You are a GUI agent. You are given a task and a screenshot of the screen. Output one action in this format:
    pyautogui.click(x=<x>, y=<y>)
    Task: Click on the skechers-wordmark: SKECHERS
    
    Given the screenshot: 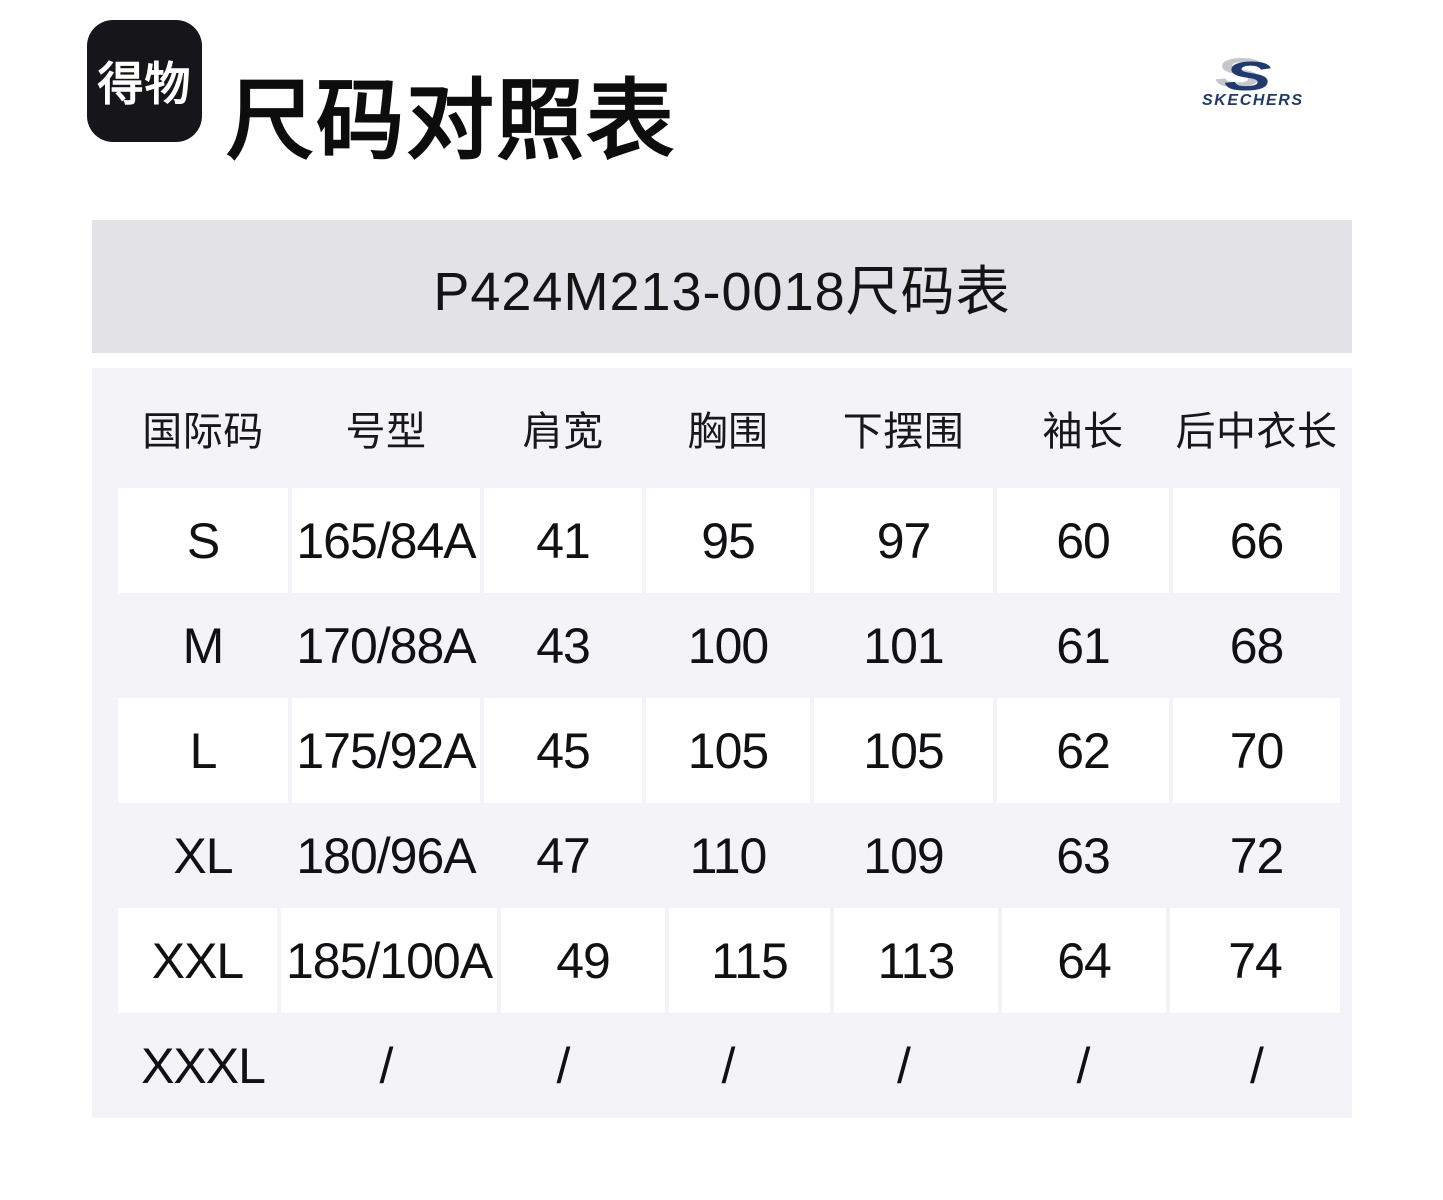 What is the action you would take?
    pyautogui.click(x=1253, y=100)
    